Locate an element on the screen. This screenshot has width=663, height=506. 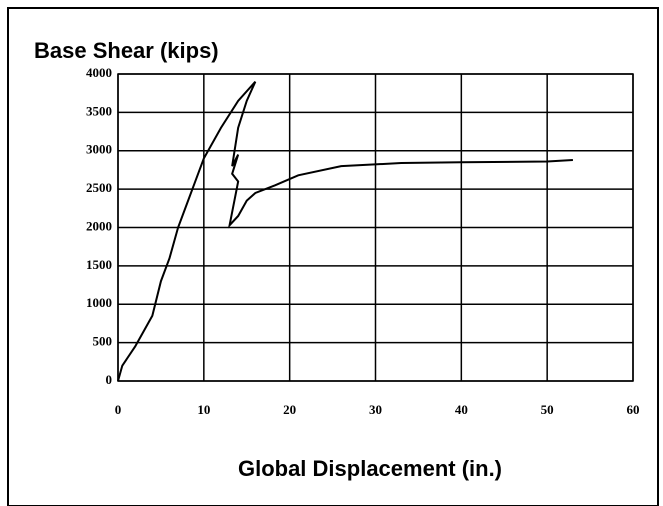
y-tick-label: 3000 is located at coordinates (99, 149).